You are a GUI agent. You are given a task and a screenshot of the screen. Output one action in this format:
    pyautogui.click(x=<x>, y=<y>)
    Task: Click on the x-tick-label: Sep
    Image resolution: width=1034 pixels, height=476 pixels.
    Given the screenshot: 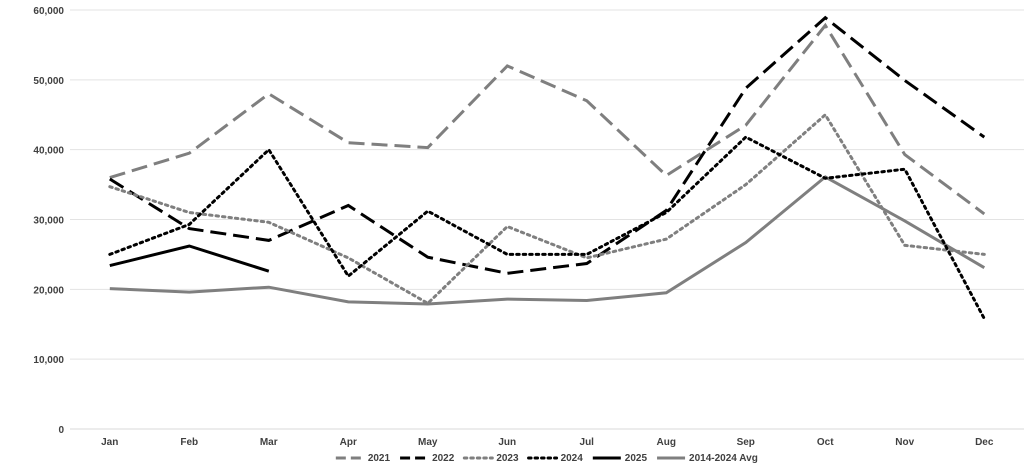 What is the action you would take?
    pyautogui.click(x=746, y=442)
    